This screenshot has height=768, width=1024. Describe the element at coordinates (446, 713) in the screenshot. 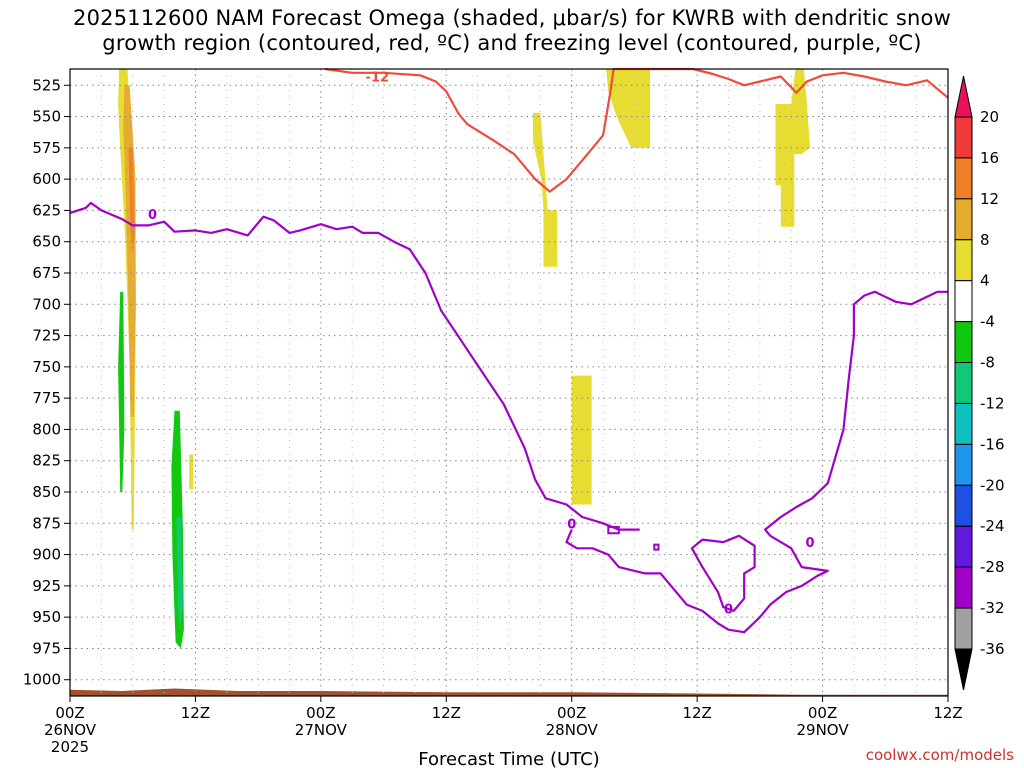

I see `x-tick-label-36: 12Z` at that location.